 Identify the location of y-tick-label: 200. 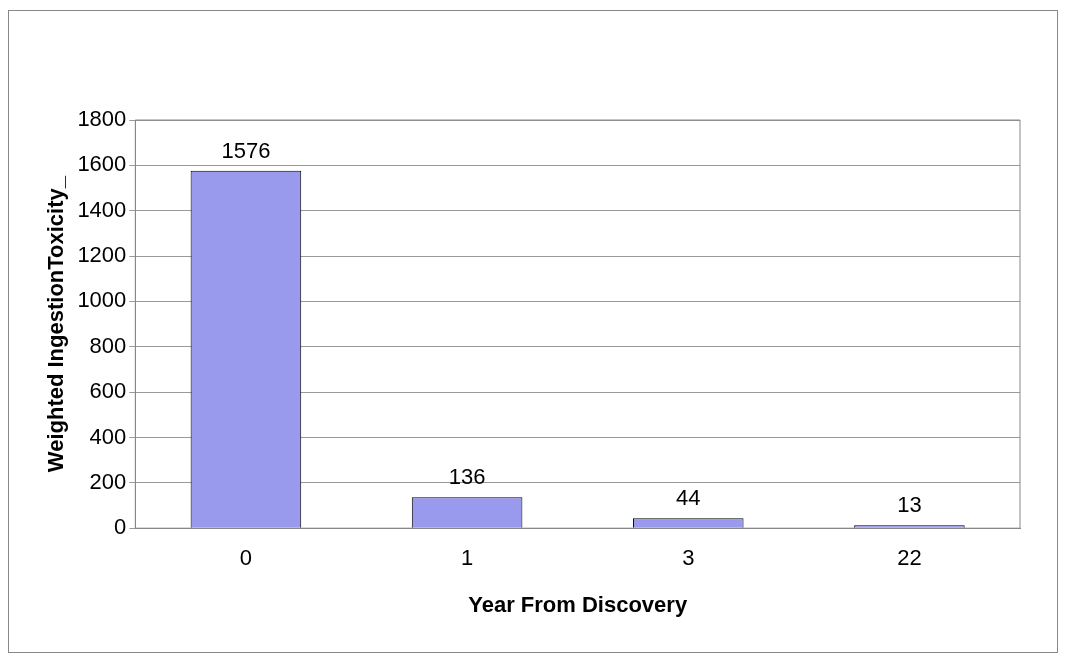
(108, 481).